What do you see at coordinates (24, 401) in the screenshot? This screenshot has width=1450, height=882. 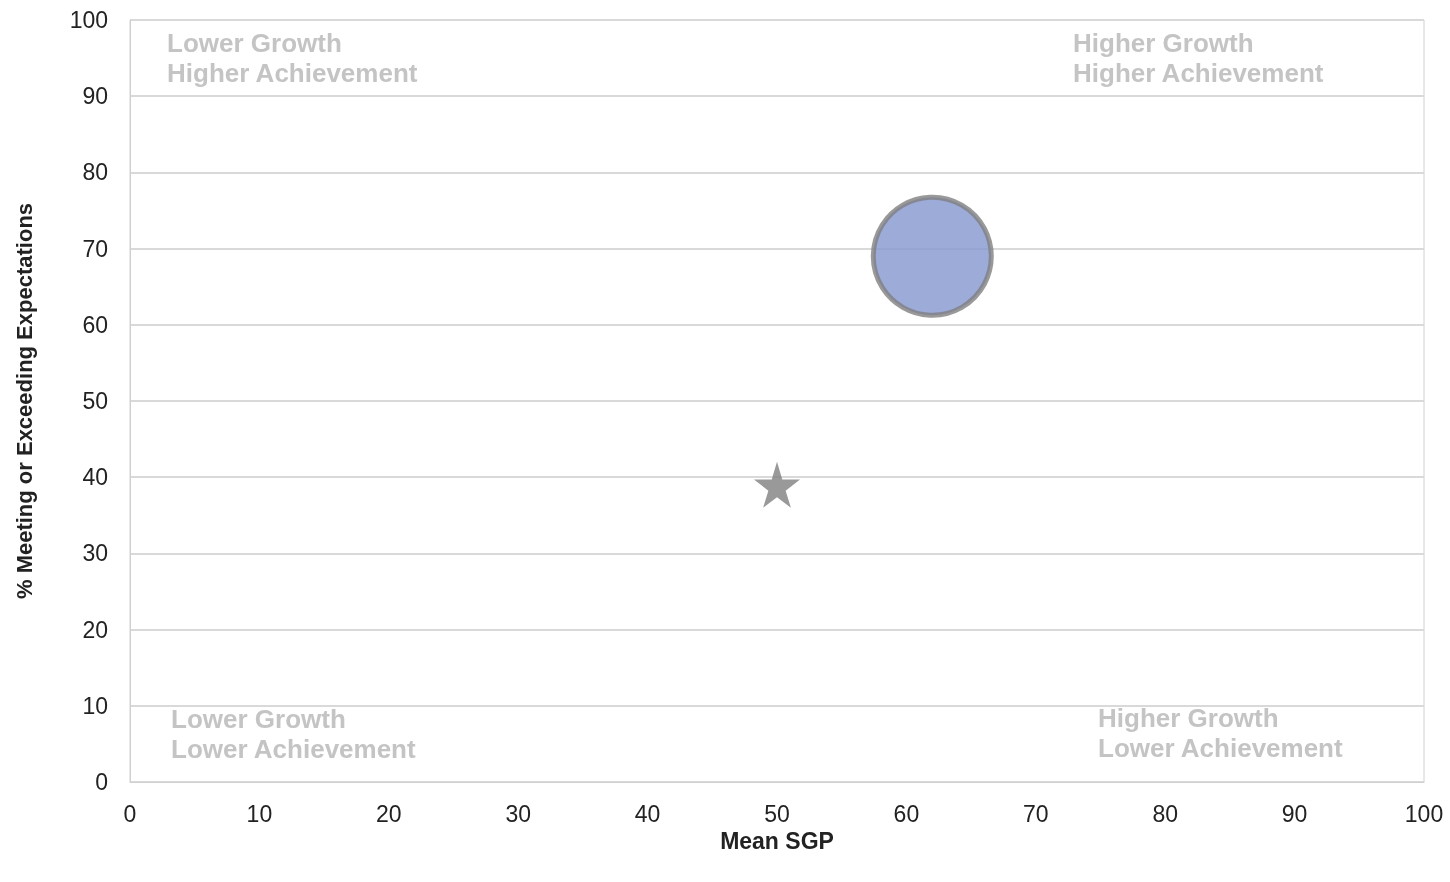 I see `y-axis-title: % Meeting or Exceeding Expectations` at bounding box center [24, 401].